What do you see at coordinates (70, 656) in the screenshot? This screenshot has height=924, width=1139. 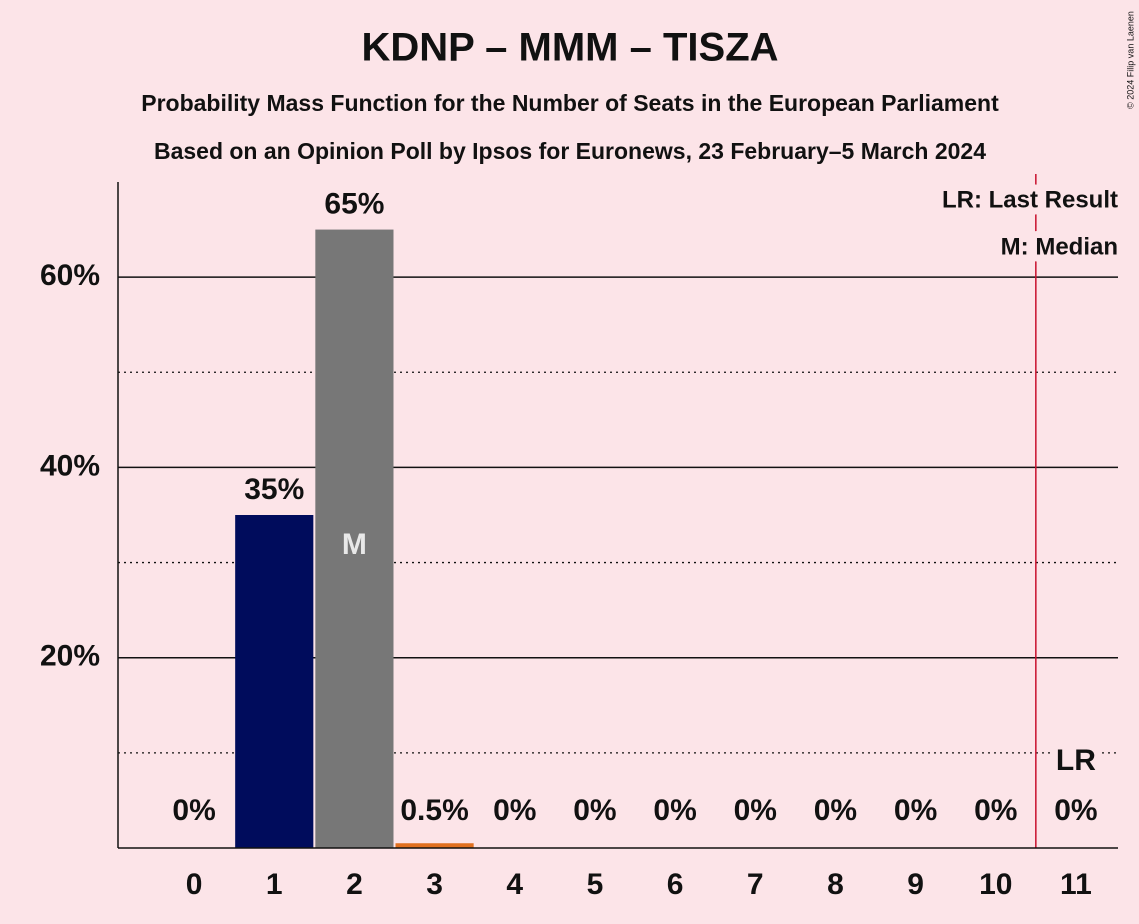 I see `y-tick-label: 20%` at bounding box center [70, 656].